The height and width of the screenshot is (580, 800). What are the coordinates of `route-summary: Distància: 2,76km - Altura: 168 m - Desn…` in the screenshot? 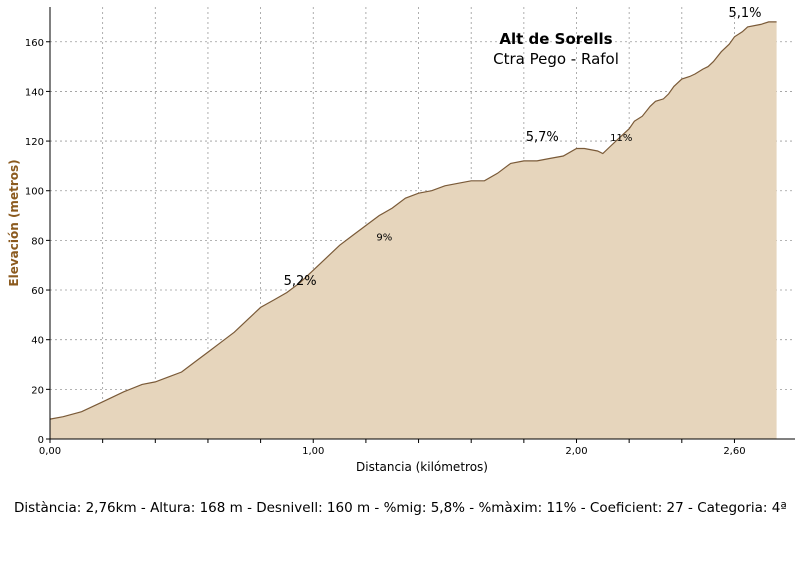 It's located at (400, 508).